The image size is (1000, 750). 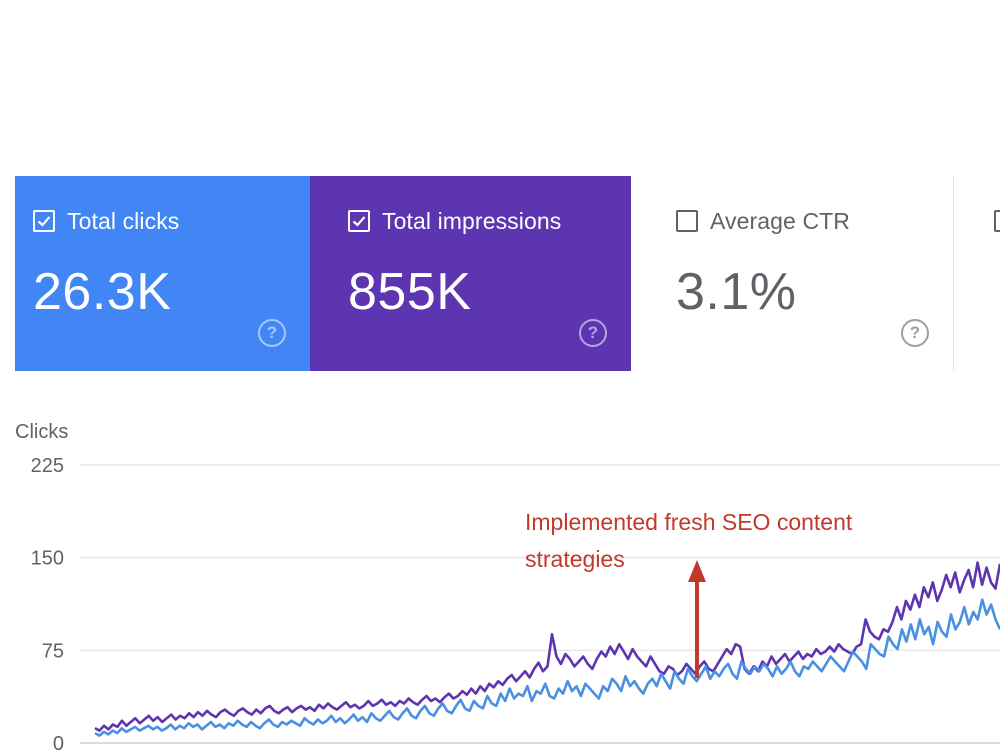 What do you see at coordinates (780, 221) in the screenshot?
I see `metric-label: Average CTR` at bounding box center [780, 221].